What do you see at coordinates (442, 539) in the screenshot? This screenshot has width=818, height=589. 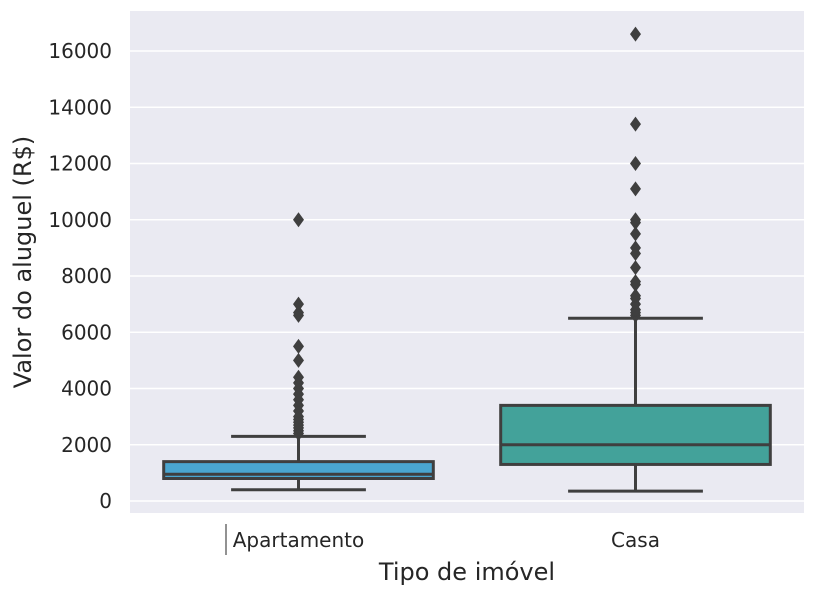 I see `x-tick-labels: Apartamento Casa` at bounding box center [442, 539].